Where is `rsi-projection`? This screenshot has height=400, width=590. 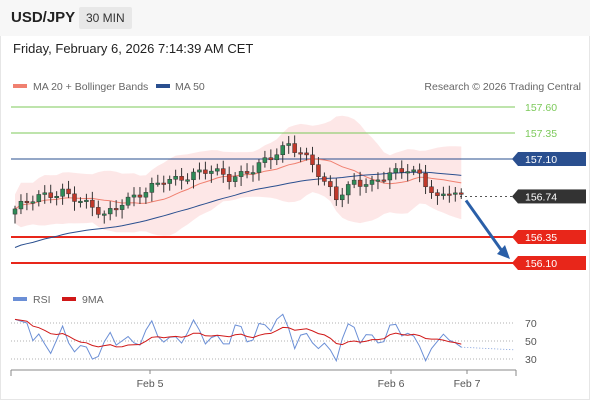
rsi-projection is located at coordinates (488, 348).